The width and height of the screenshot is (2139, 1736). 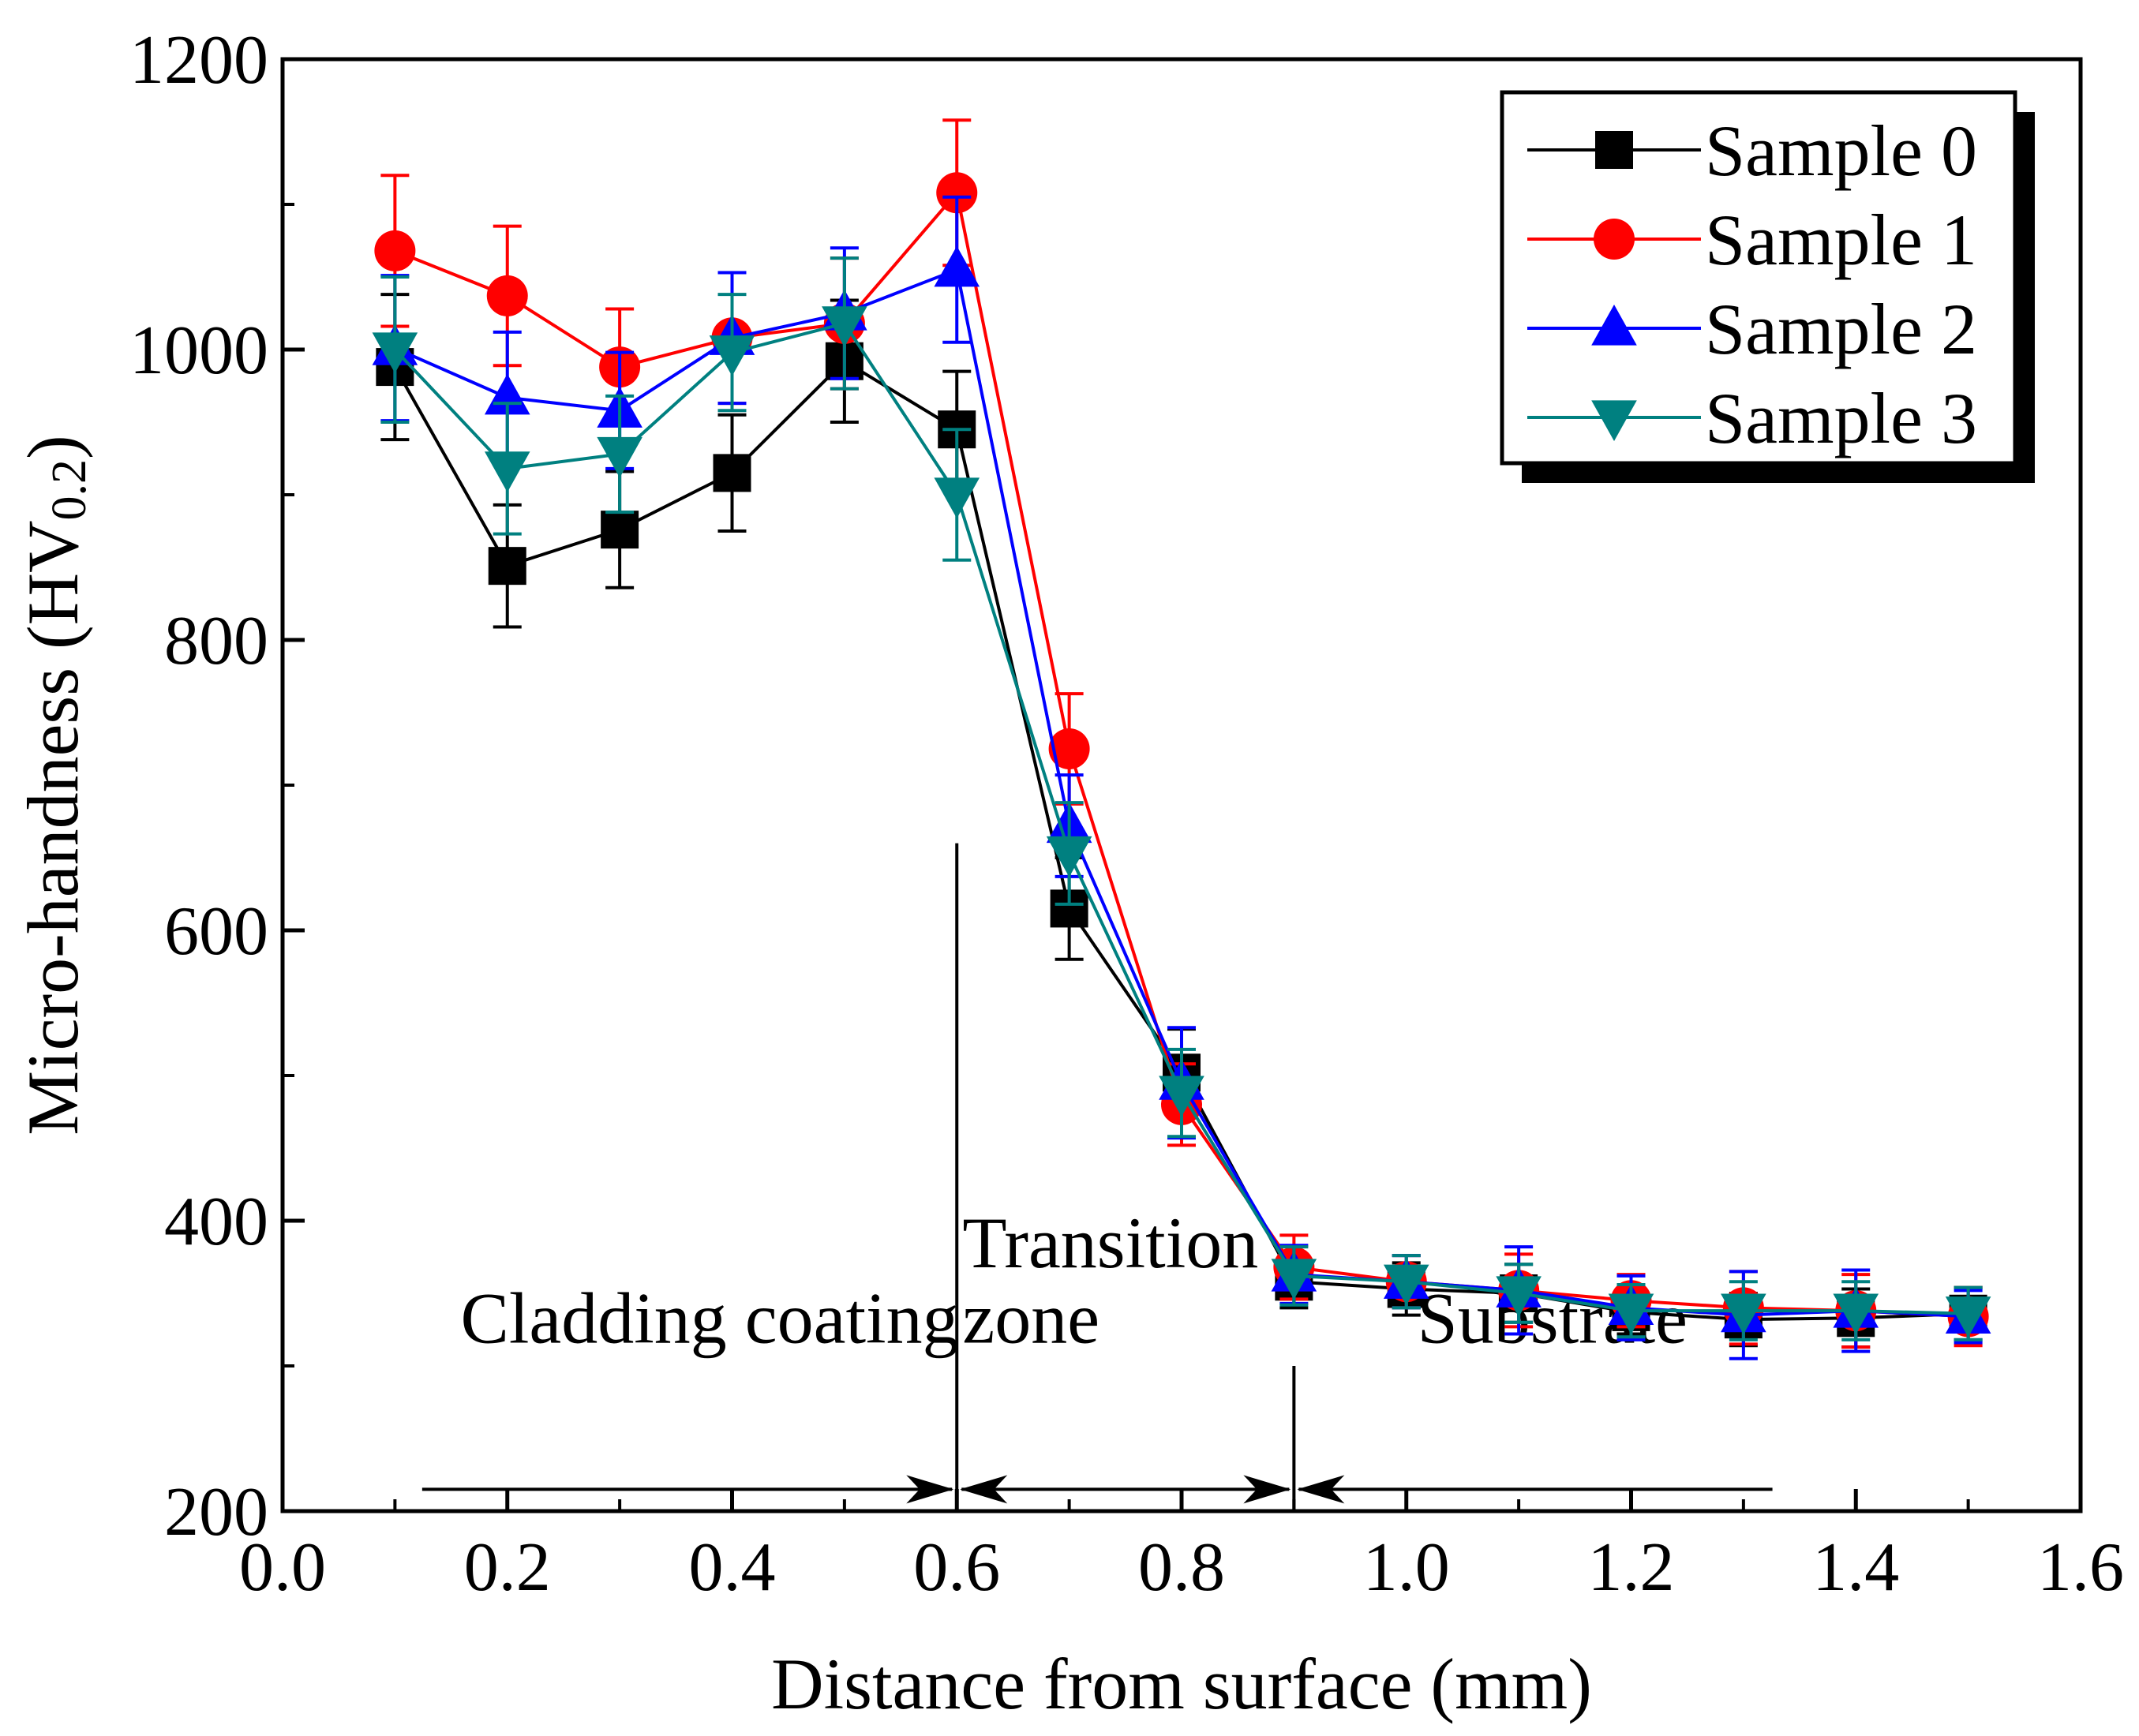 I want to click on legend-item-sample-2: Sample 2, so click(x=1752, y=329).